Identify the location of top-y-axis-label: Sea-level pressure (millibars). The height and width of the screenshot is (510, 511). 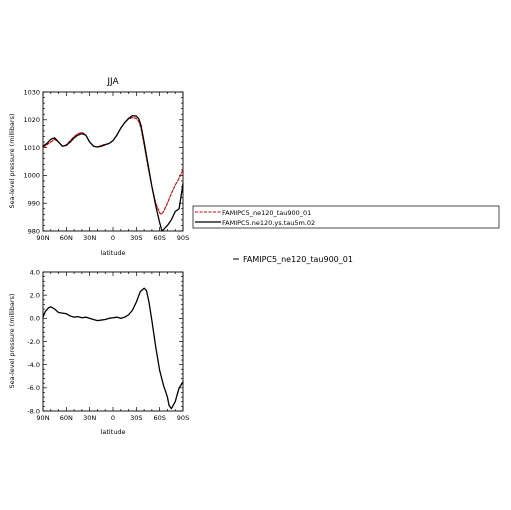
(12, 161).